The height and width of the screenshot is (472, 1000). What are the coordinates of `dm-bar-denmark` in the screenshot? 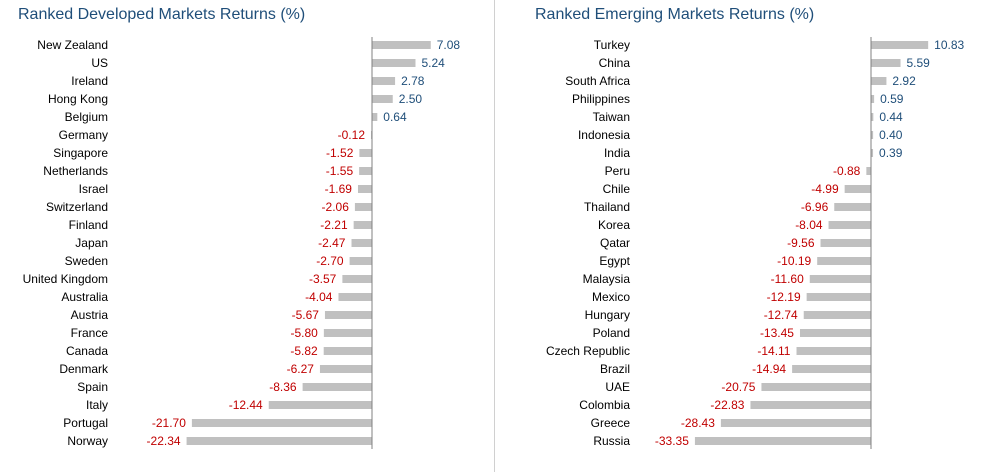 It's located at (345, 369).